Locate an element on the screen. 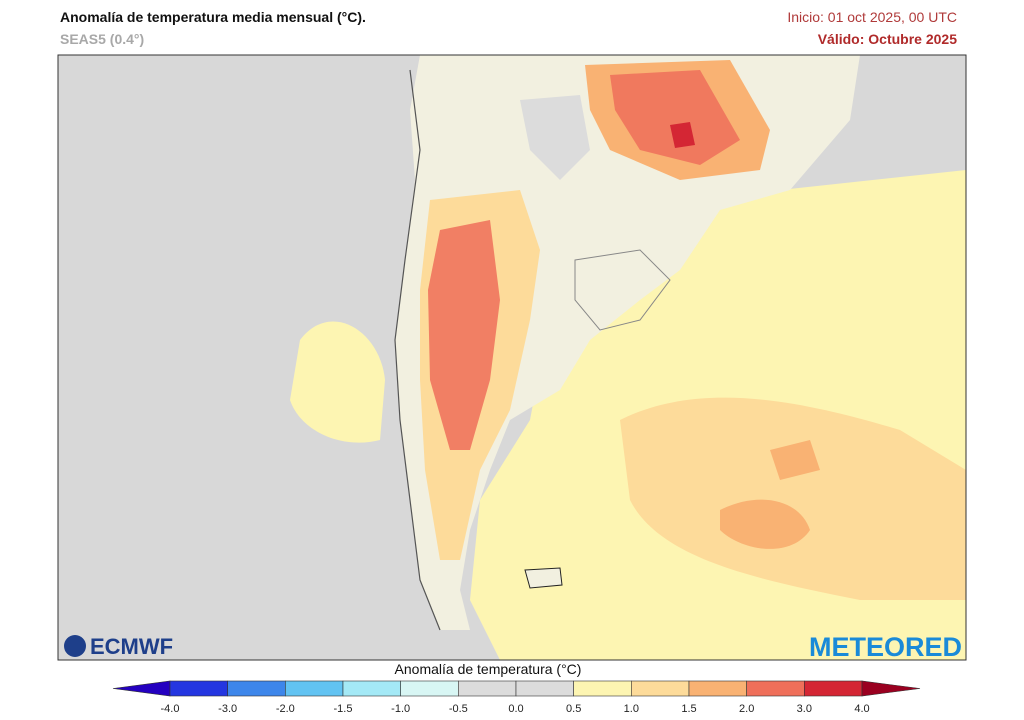  colorbar-tick-label: -3.0 is located at coordinates (227, 709).